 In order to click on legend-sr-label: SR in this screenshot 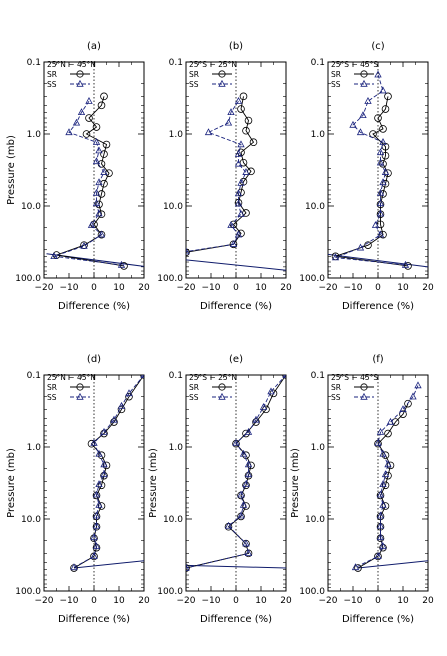, I will do `click(336, 387)`.